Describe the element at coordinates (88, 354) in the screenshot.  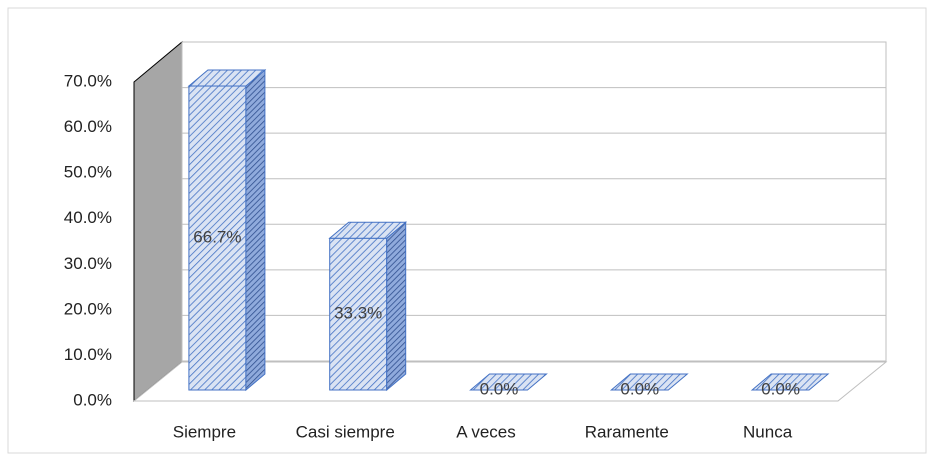
I see `y-tick-label: 10.0%` at that location.